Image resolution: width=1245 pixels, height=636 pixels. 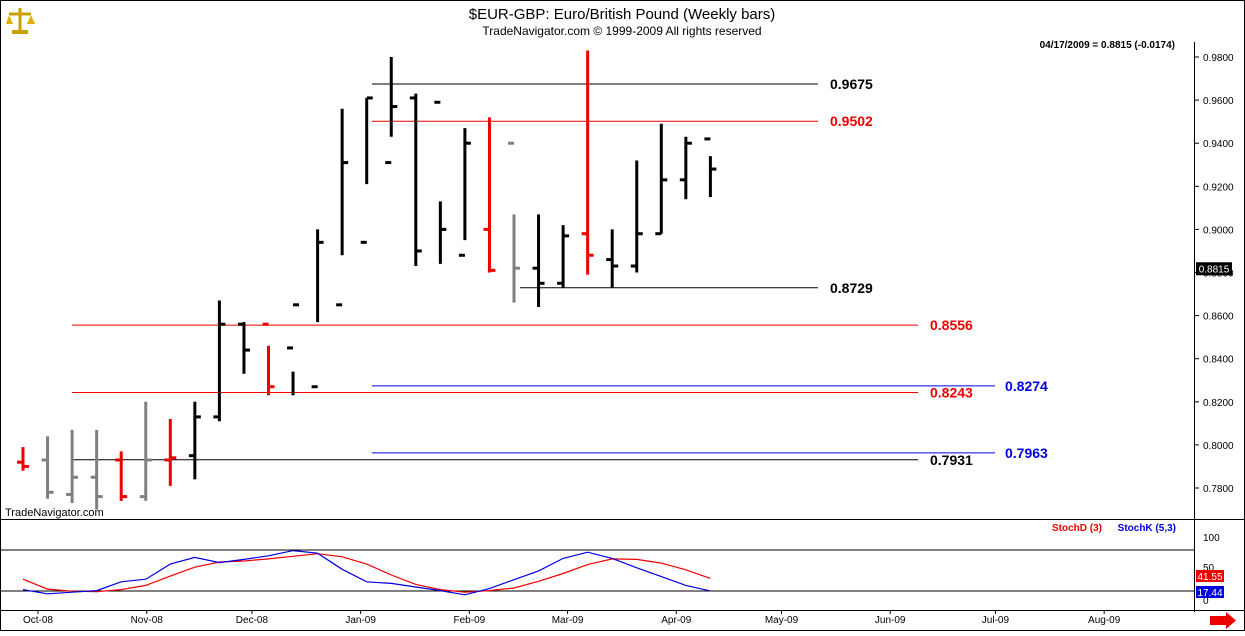 I want to click on time-tick-label: Oct-08, so click(x=38, y=620).